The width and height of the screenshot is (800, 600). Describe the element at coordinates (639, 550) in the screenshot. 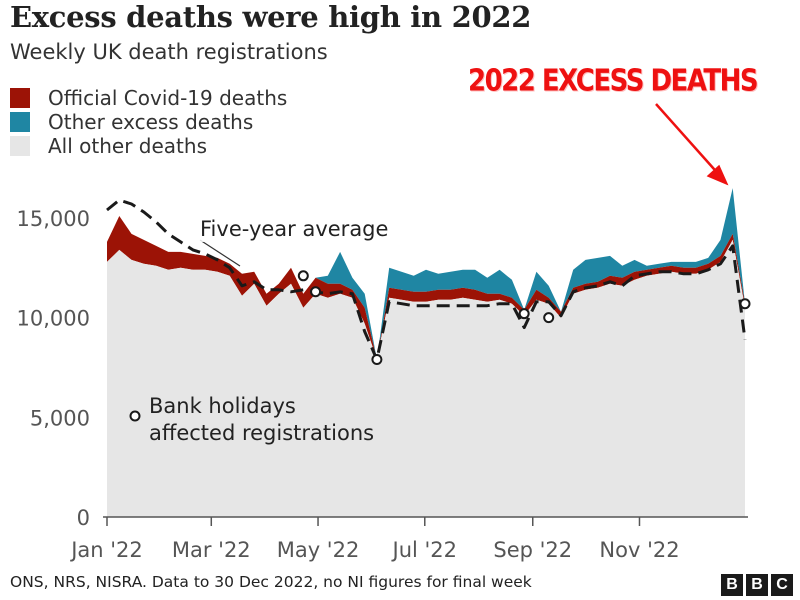

I see `x-tick-label: Nov '22` at that location.